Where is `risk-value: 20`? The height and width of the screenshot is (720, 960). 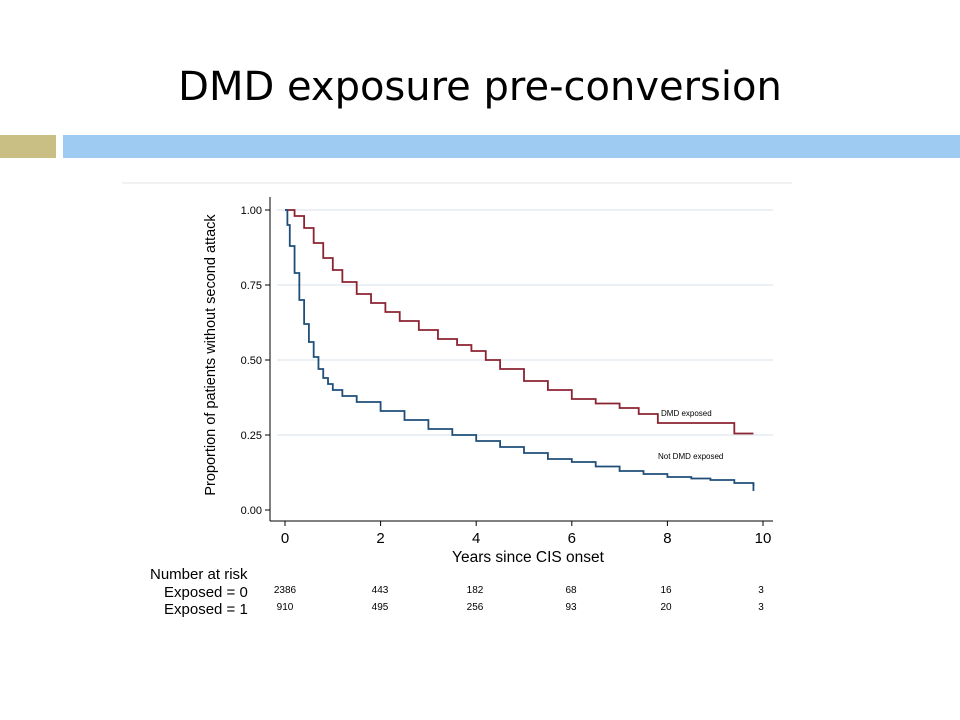 risk-value: 20 is located at coordinates (666, 607).